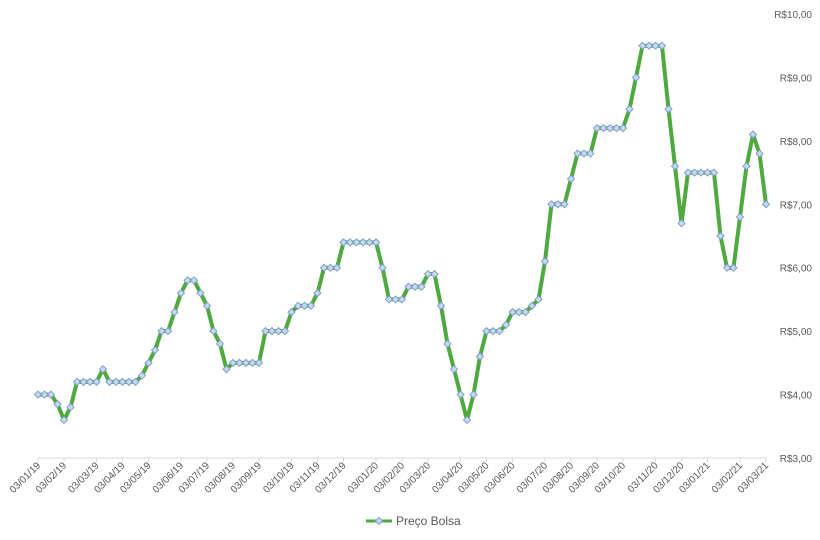 The image size is (820, 540). What do you see at coordinates (796, 396) in the screenshot?
I see `y-tick-label: R$4,00` at bounding box center [796, 396].